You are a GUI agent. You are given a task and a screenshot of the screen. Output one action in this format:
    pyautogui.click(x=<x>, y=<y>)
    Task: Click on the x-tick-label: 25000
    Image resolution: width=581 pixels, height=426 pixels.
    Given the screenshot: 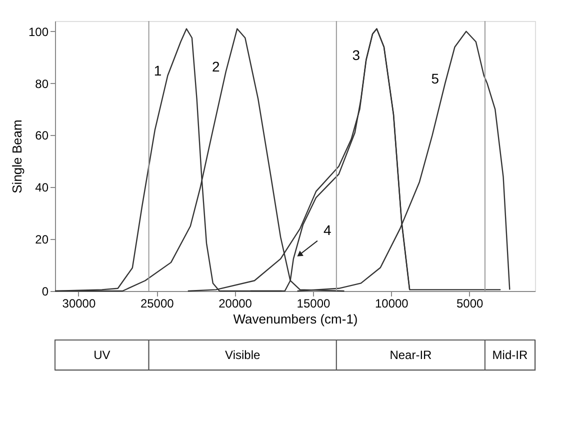 What is the action you would take?
    pyautogui.click(x=157, y=303)
    